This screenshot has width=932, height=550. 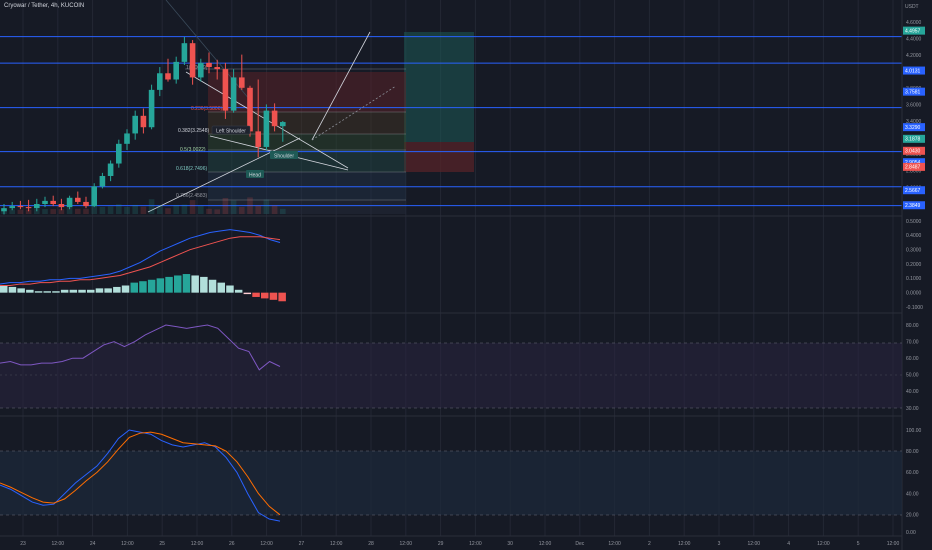 I want to click on price-tag-text: 2.3849, so click(x=913, y=206).